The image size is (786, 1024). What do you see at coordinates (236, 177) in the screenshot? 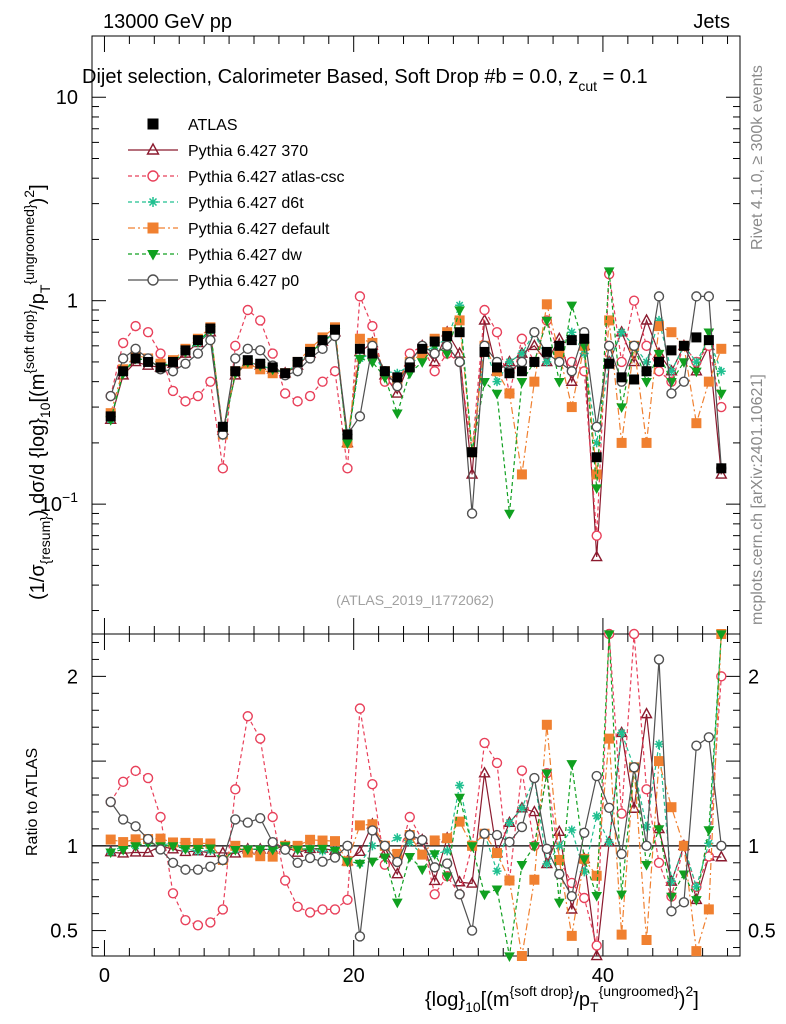
I see `legend-entry-pythia-6-427-atlas-csc: Pythia 6.427 atlas-csc` at bounding box center [236, 177].